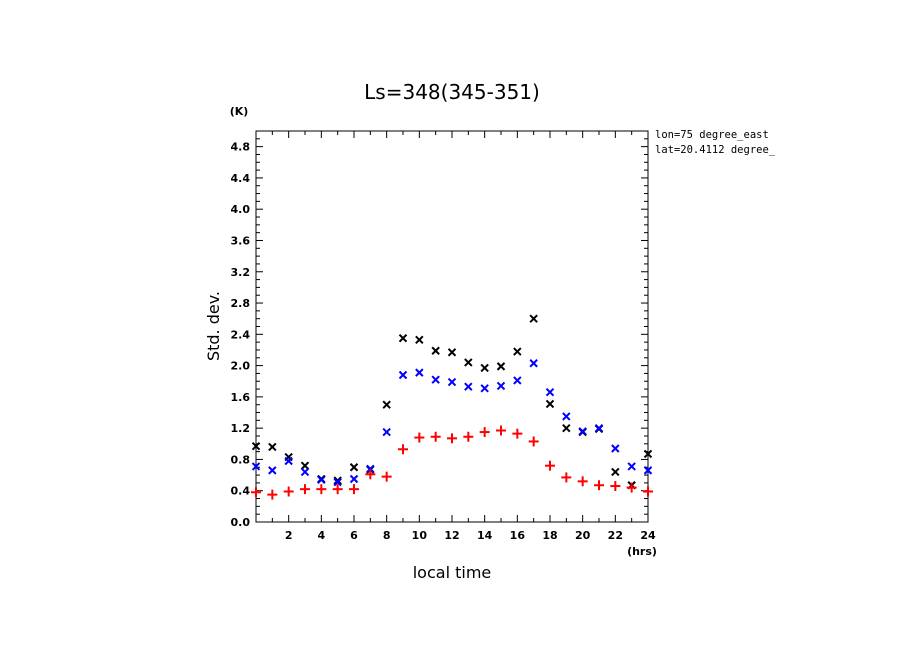 The width and height of the screenshot is (904, 654). Describe the element at coordinates (354, 535) in the screenshot. I see `x-tick-label: 6` at that location.